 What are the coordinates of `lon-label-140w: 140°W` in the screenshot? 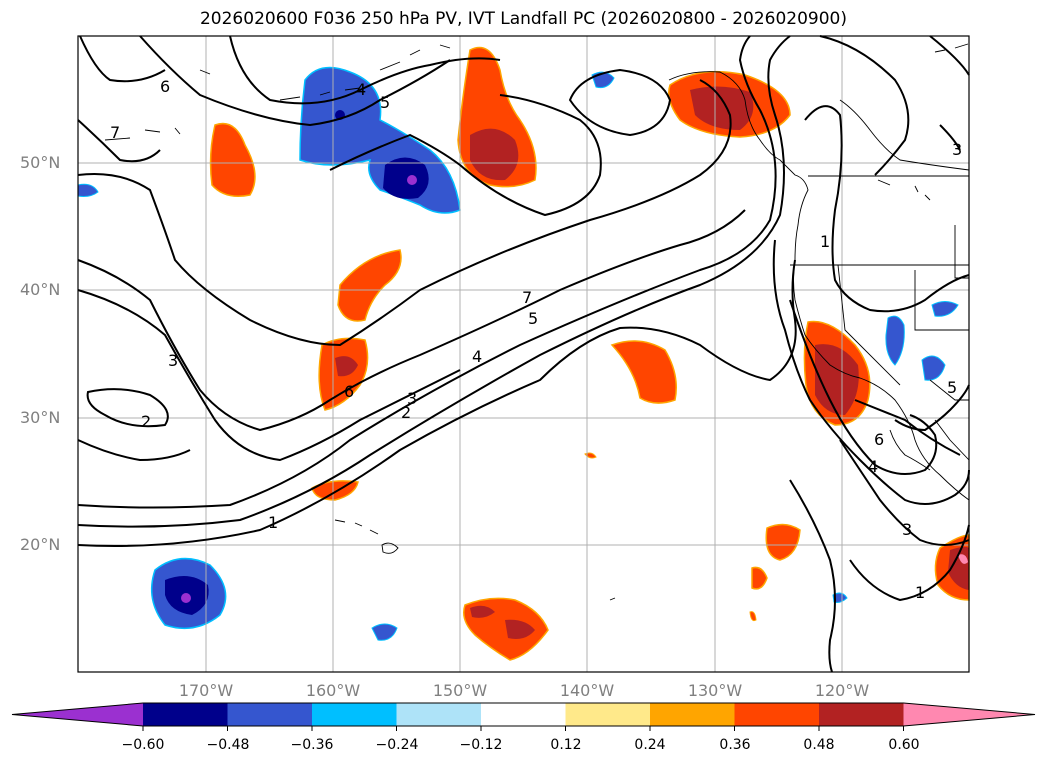 It's located at (587, 690).